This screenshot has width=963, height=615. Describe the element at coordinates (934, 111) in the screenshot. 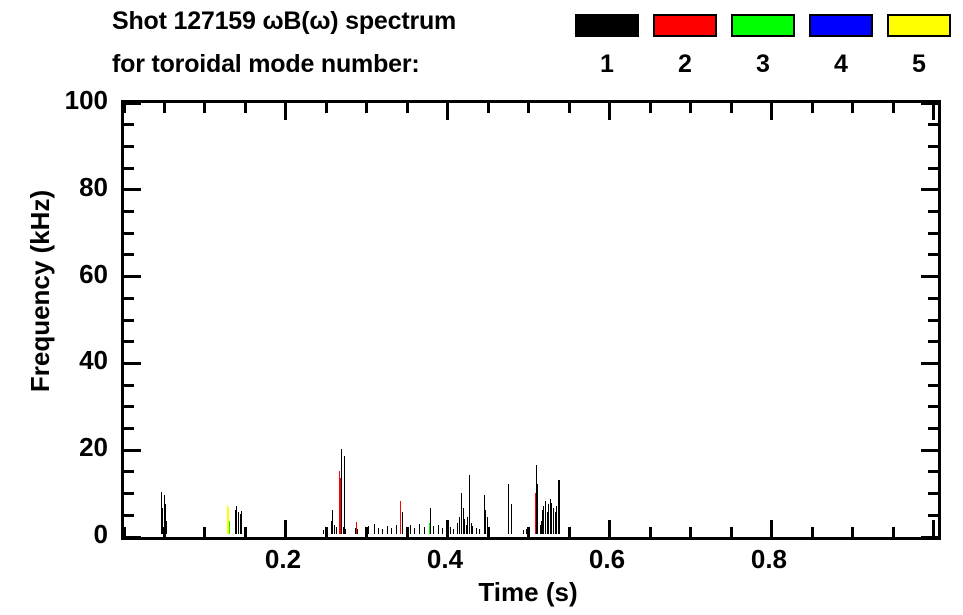

I see `x-tick-top-1.00` at that location.